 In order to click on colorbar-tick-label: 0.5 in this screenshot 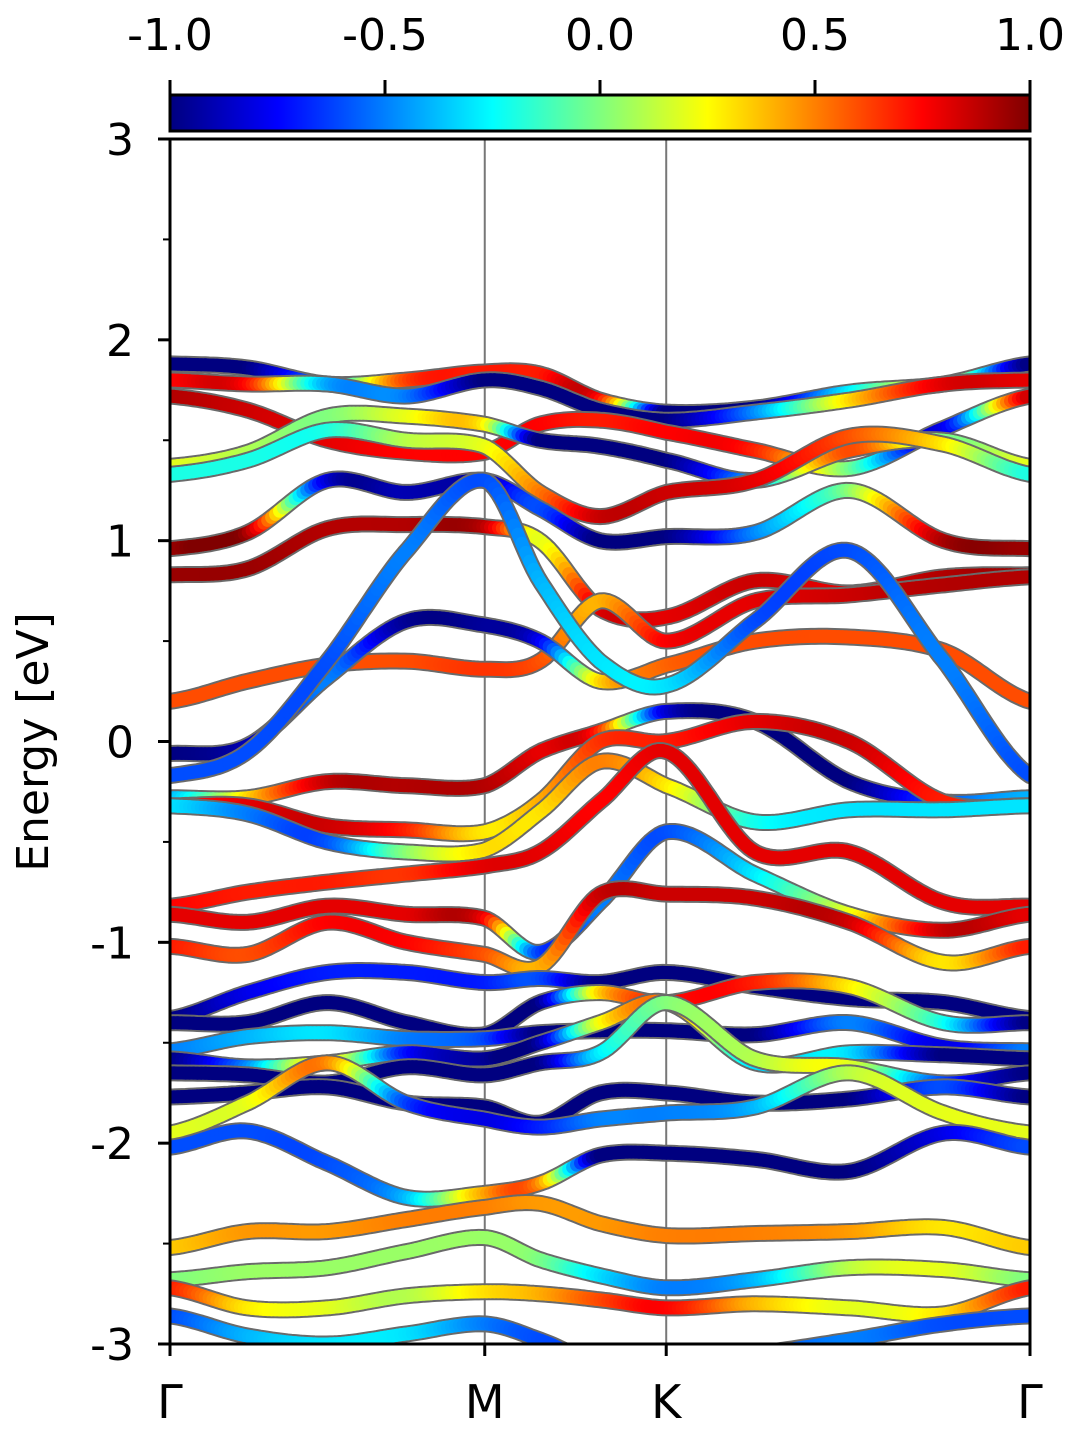, I will do `click(815, 35)`.